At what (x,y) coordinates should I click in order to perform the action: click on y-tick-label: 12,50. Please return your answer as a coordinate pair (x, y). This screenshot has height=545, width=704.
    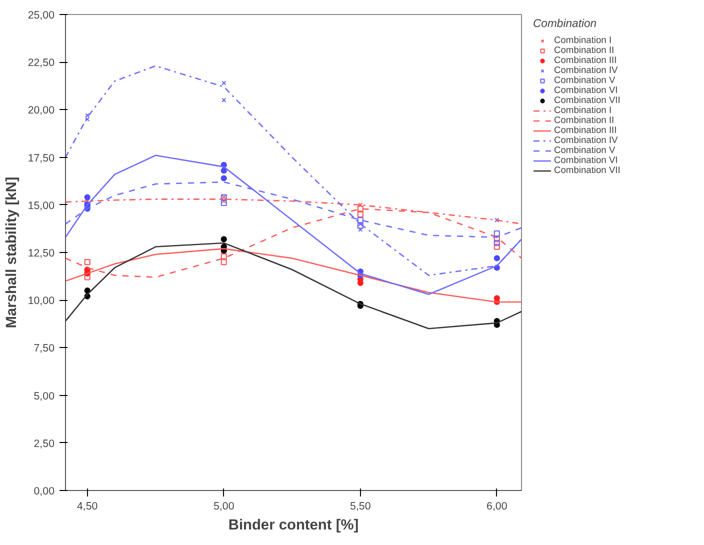
    Looking at the image, I should click on (41, 254).